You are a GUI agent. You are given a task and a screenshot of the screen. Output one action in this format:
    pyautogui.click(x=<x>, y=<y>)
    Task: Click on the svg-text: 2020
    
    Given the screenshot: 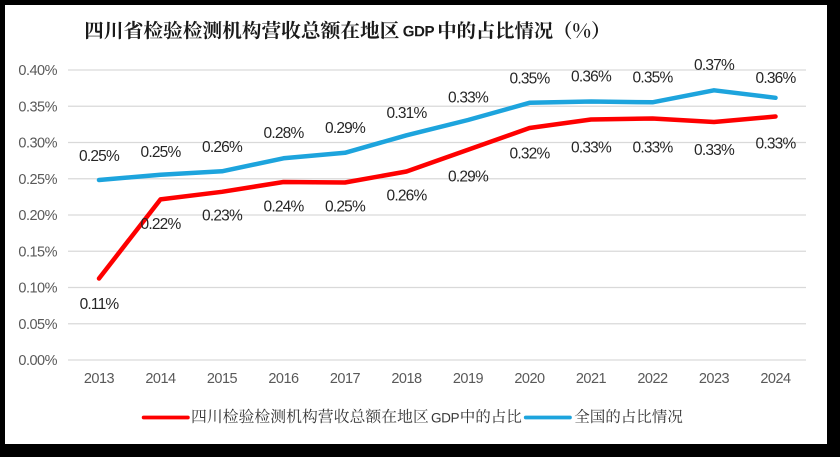 What is the action you would take?
    pyautogui.click(x=529, y=379)
    